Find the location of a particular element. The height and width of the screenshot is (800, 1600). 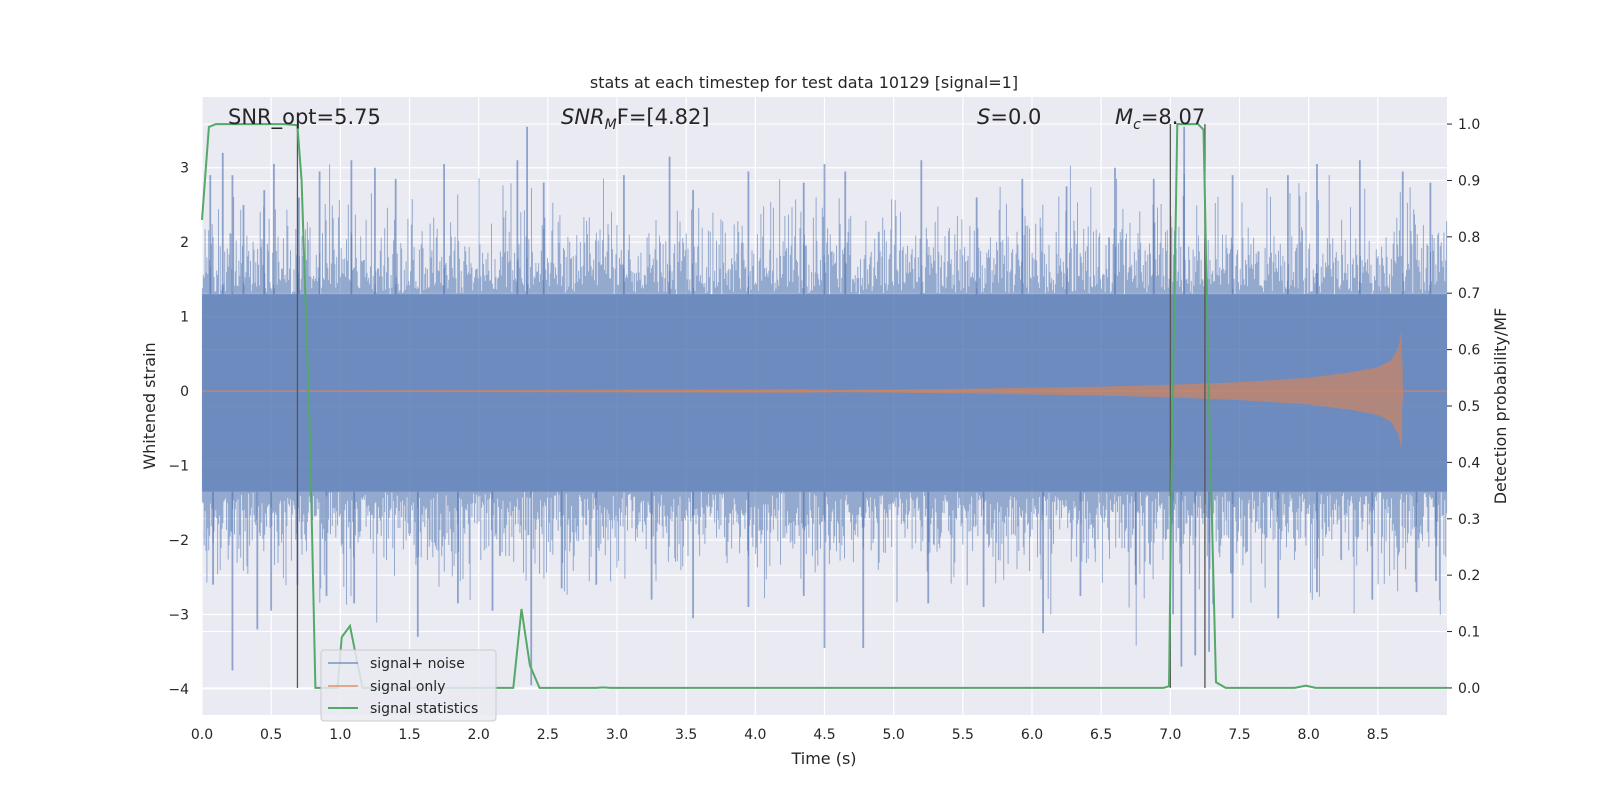

y2-tick-label: 0.2 is located at coordinates (1469, 576).